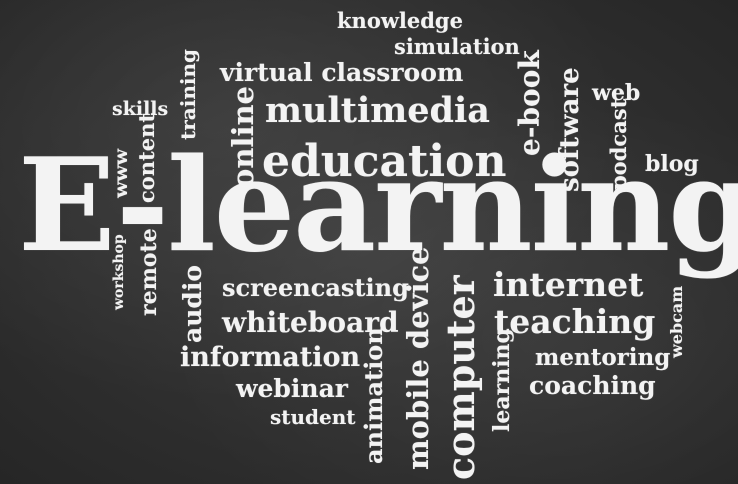 This screenshot has width=738, height=484. I want to click on word-information: information, so click(270, 357).